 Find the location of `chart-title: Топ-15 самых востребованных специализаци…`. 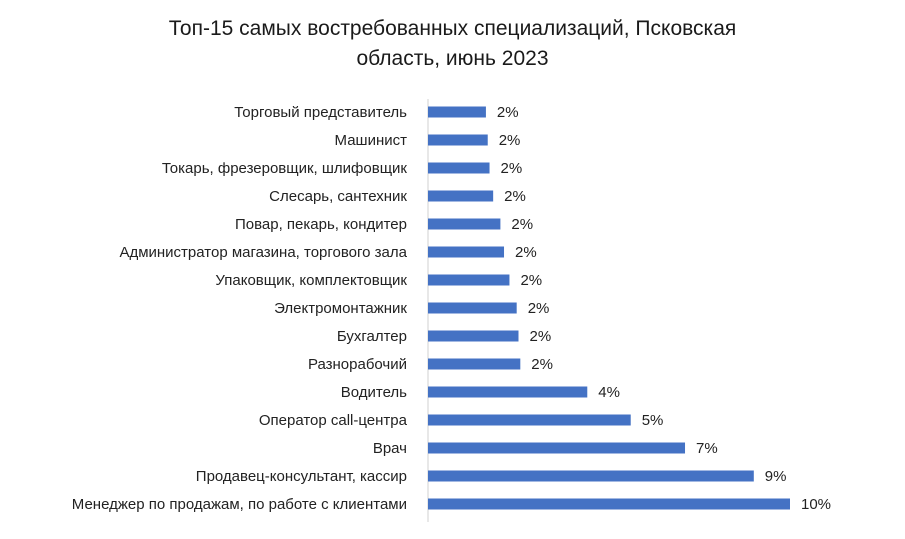

chart-title: Топ-15 самых востребованных специализаци… is located at coordinates (452, 44).